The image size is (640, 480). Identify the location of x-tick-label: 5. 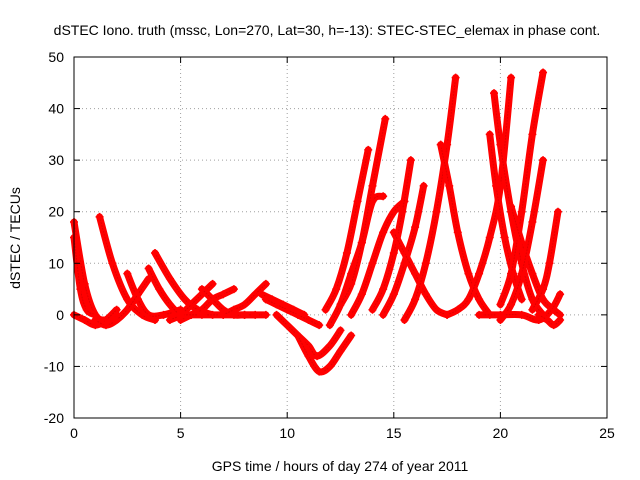
(181, 433).